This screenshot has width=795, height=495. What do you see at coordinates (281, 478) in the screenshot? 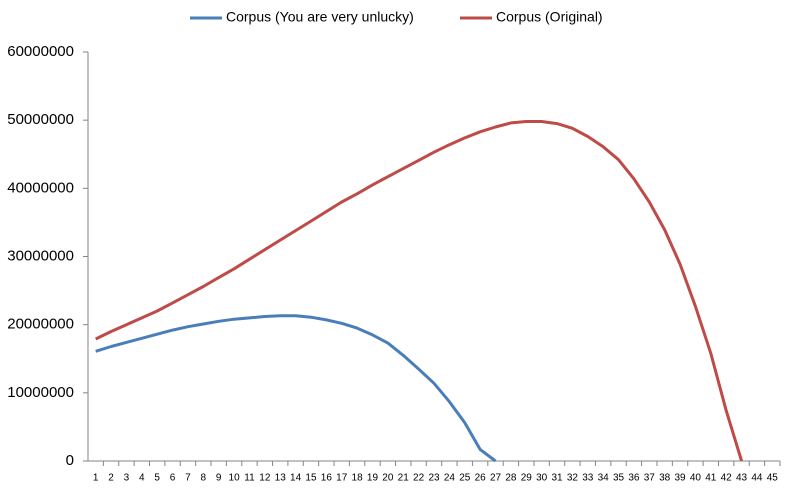
I see `x-tick-label: 13` at bounding box center [281, 478].